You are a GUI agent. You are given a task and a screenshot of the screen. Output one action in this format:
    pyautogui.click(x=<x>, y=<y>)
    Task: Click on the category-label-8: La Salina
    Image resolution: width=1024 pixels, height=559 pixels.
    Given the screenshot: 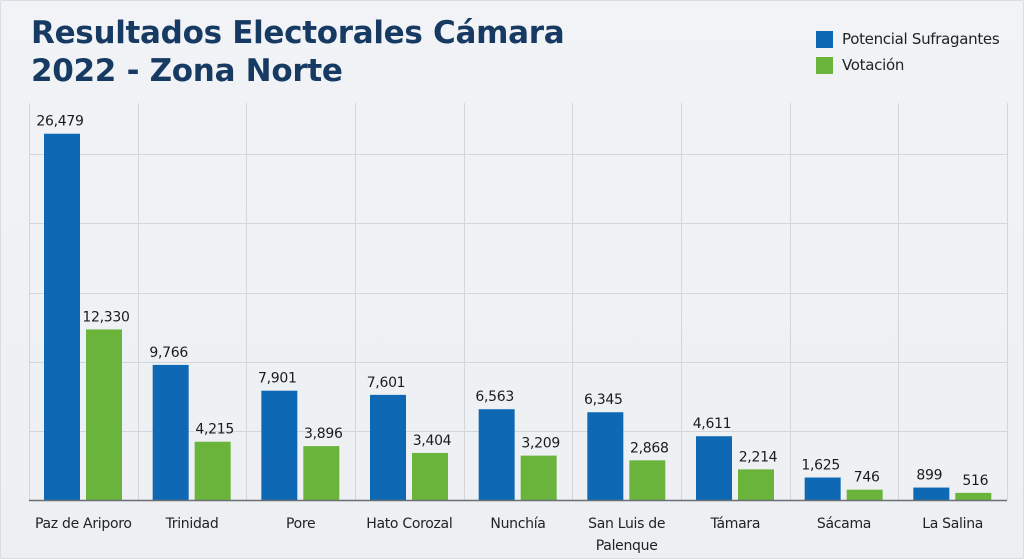 What is the action you would take?
    pyautogui.click(x=952, y=524)
    